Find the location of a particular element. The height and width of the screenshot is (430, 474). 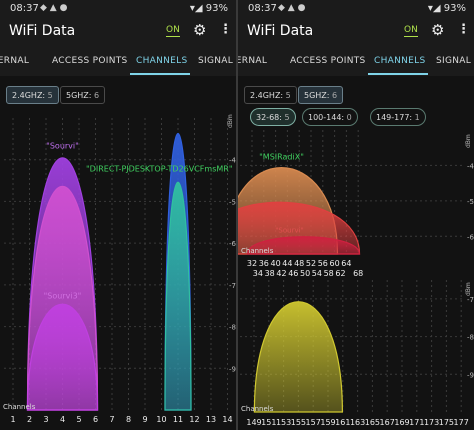

x-tick-label: 58 is located at coordinates (329, 273).